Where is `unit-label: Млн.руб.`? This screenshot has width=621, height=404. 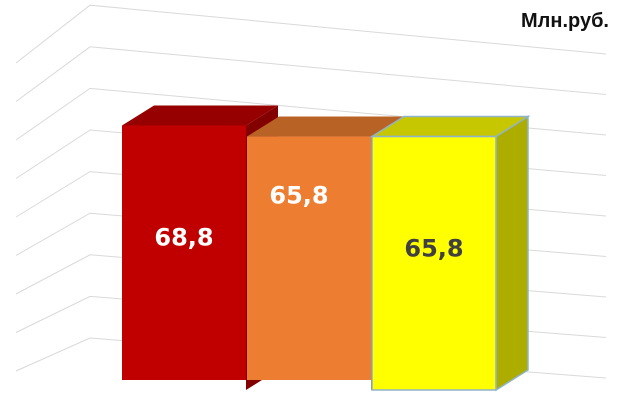
unit-label: Млн.руб. is located at coordinates (565, 21).